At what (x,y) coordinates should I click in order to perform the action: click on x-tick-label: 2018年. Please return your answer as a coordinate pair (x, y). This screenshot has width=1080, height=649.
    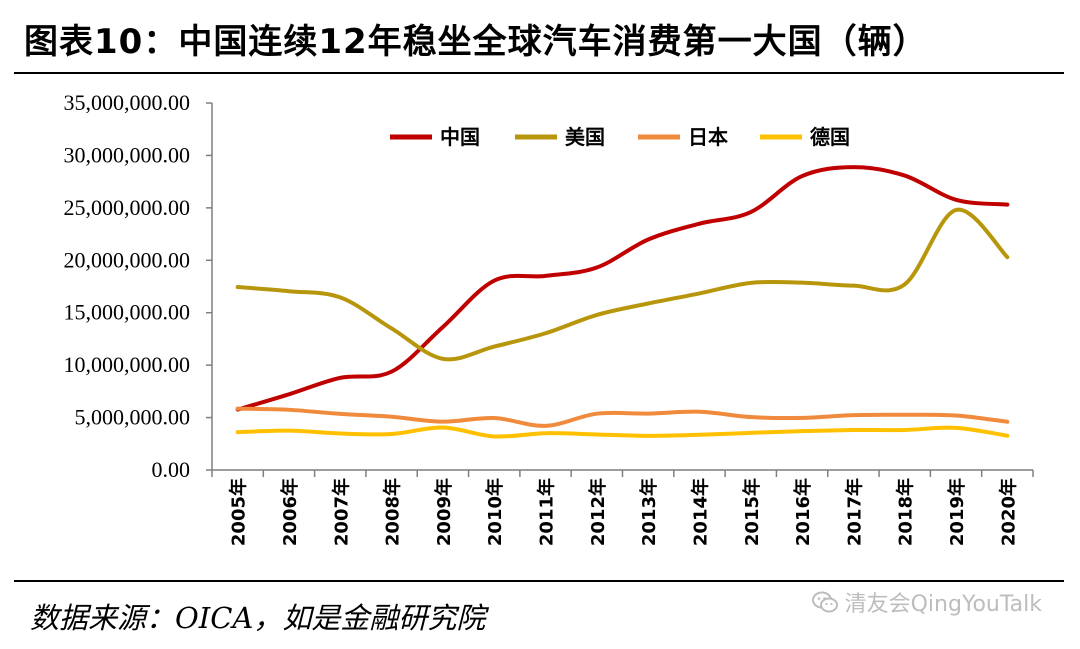
    Looking at the image, I should click on (906, 512).